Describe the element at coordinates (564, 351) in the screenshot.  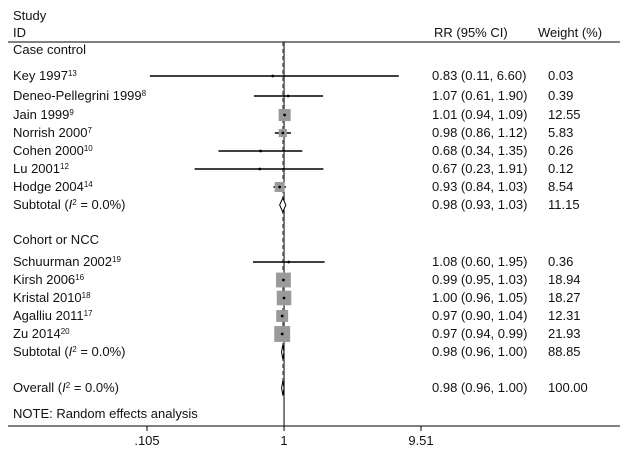
I see `weight-text: 88.85` at that location.